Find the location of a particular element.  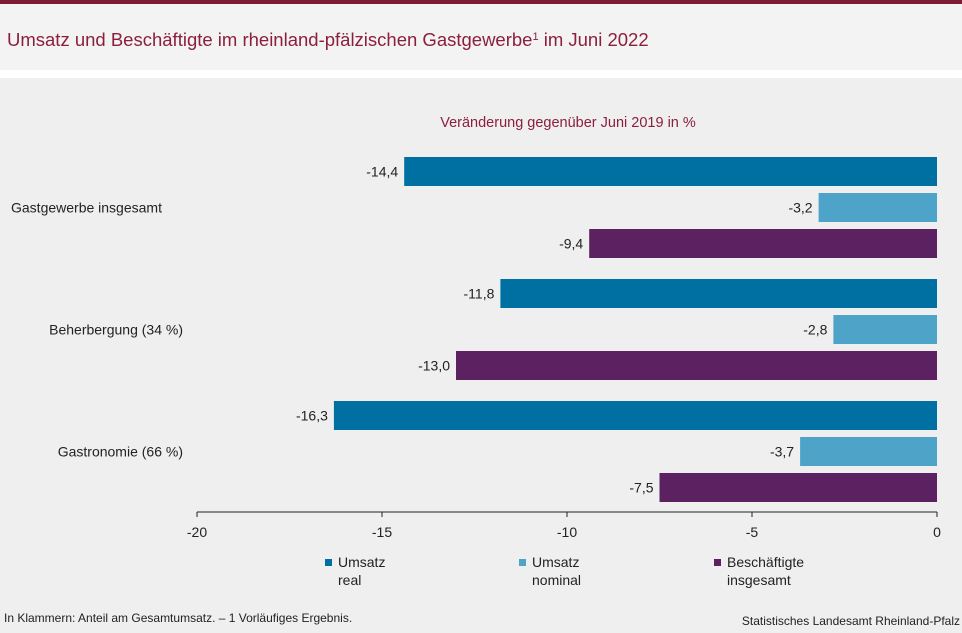

data-label: -2,8 is located at coordinates (815, 330).